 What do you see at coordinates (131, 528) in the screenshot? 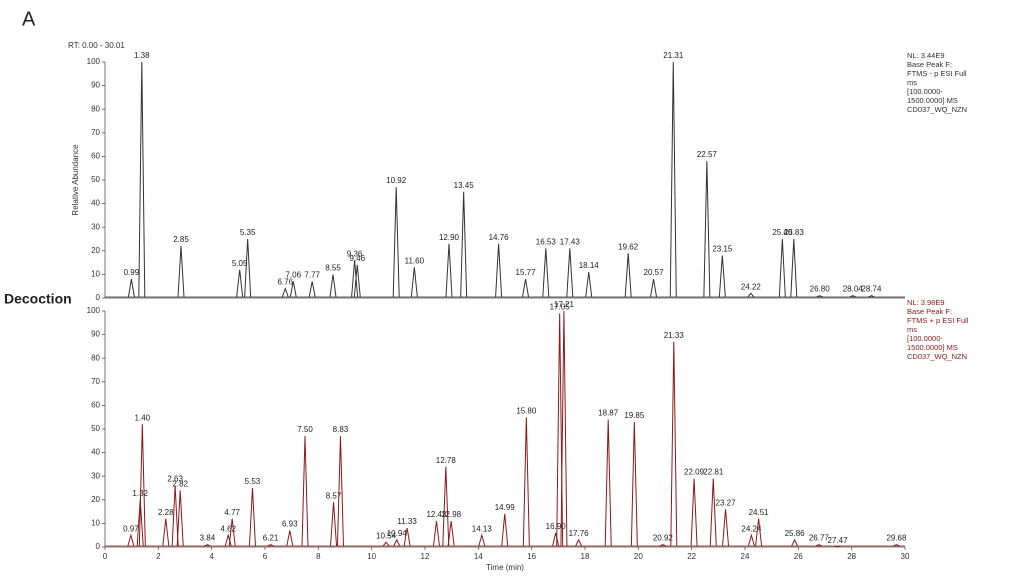
I see `peak-label: 0.97` at bounding box center [131, 528].